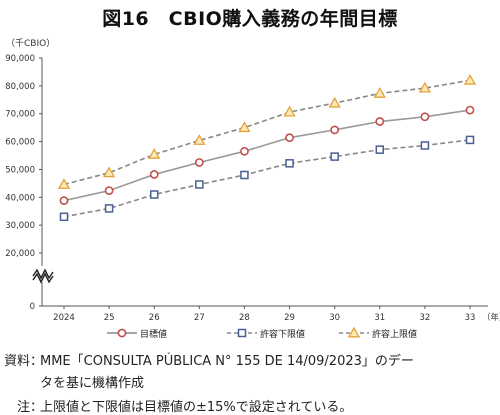  Describe the element at coordinates (20, 59) in the screenshot. I see `y-tick-label: 90,000` at that location.